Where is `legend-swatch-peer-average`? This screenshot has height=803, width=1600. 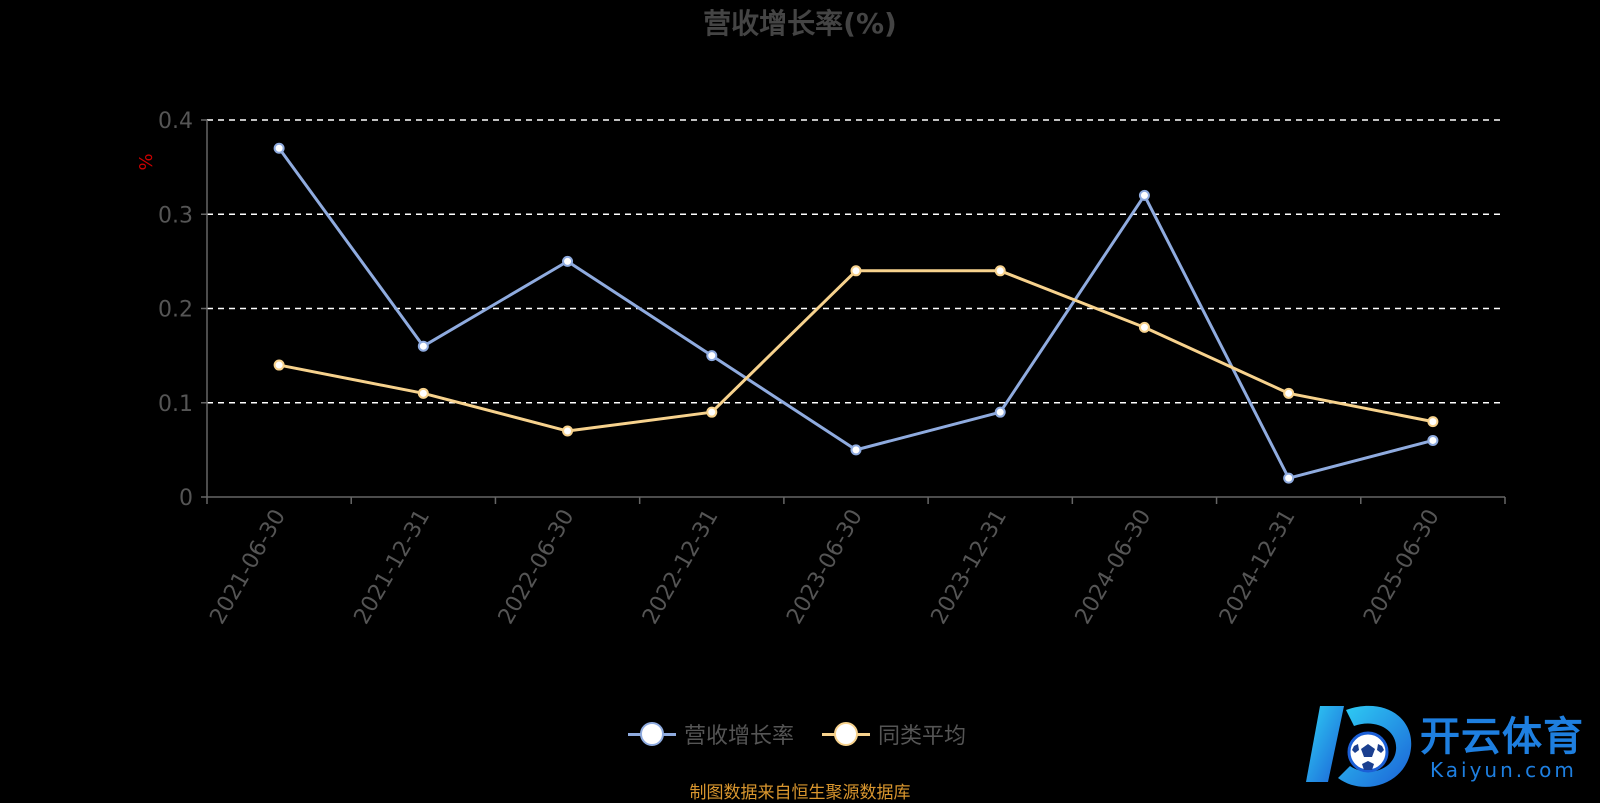
legend-swatch-peer-average is located at coordinates (846, 734).